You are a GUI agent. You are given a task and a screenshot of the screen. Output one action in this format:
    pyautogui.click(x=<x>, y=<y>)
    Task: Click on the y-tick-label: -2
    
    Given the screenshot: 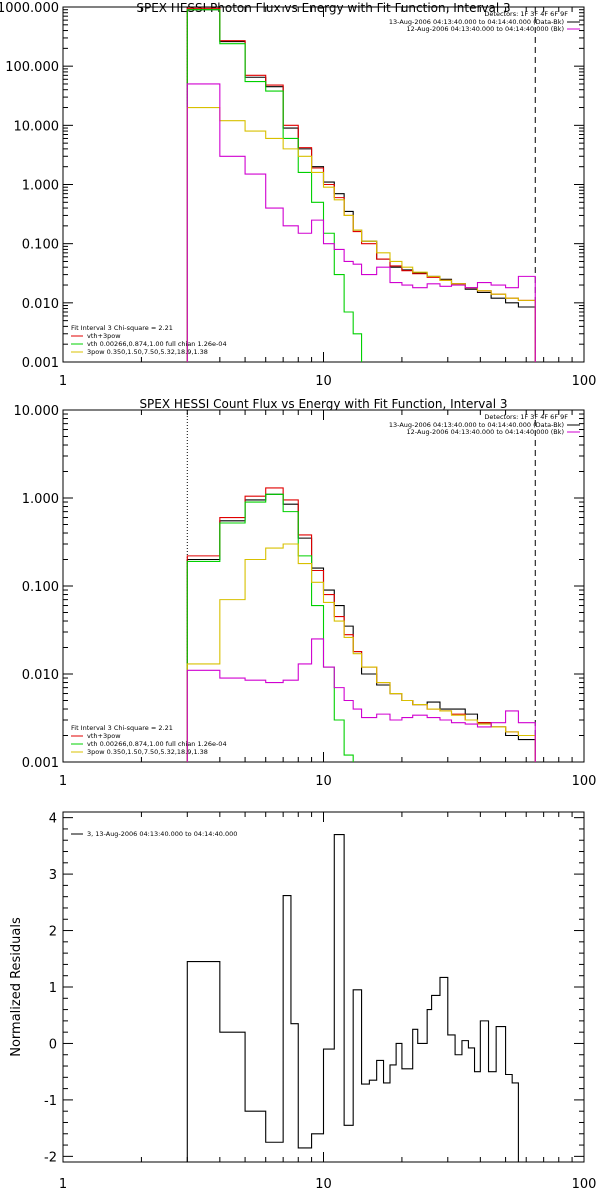 What is the action you would take?
    pyautogui.click(x=50, y=1157)
    